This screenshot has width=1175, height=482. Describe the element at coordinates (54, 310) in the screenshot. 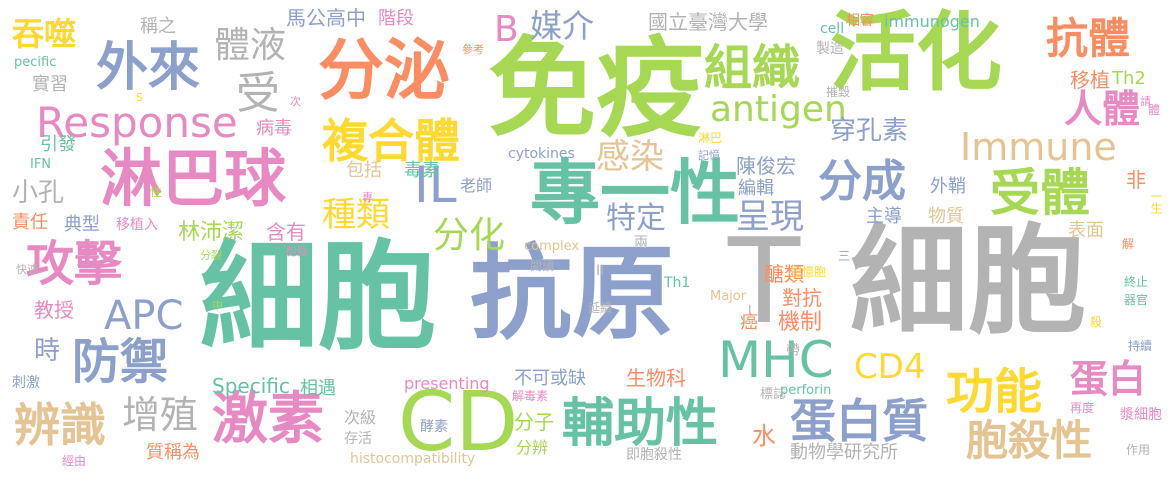

I see `word-jiaoshou: 教授` at that location.